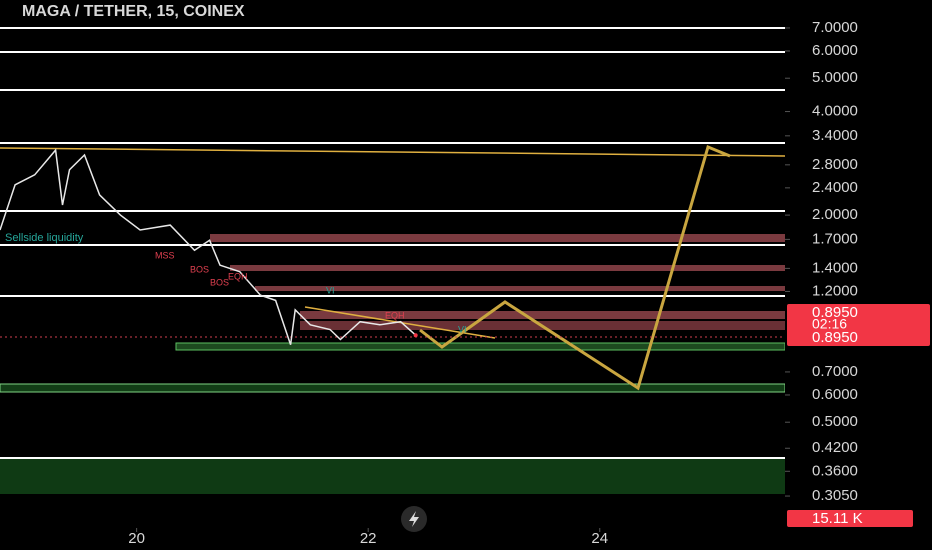 This screenshot has width=932, height=550. I want to click on x-tick-label: 22, so click(368, 538).